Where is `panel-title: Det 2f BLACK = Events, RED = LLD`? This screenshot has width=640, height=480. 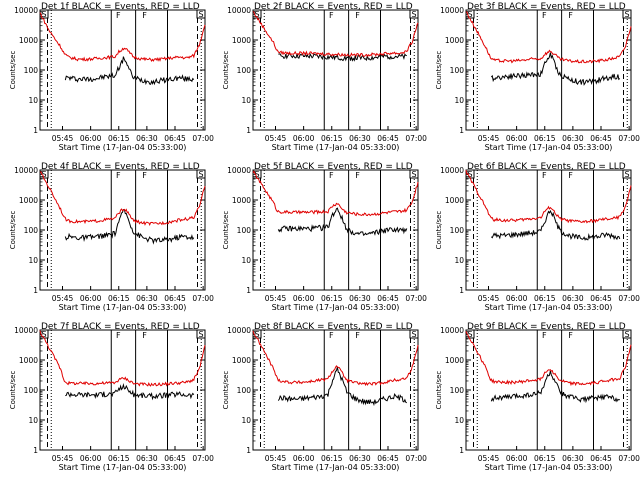 panel-title: Det 2f BLACK = Events, RED = LLD is located at coordinates (333, 7).